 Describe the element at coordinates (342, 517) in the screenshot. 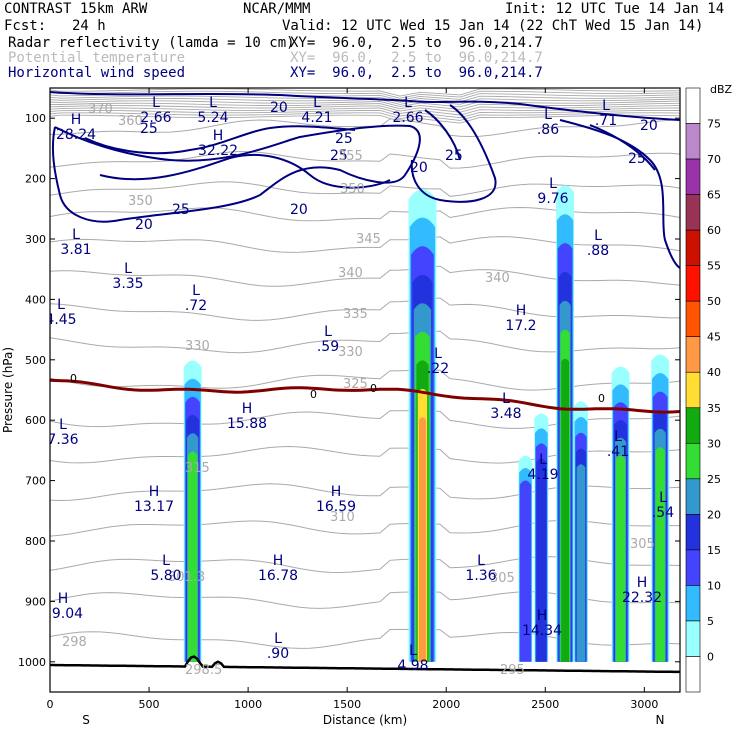

I see `theta-contour-label: 310` at that location.